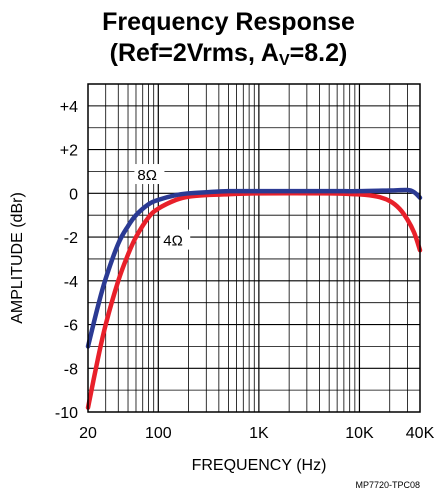 Image resolution: width=441 pixels, height=495 pixels. I want to click on x-tick-label: 100, so click(158, 433).